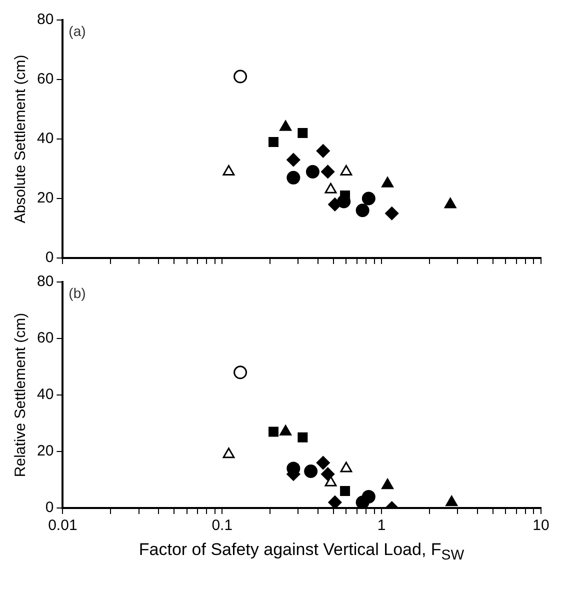 The height and width of the screenshot is (590, 563). What do you see at coordinates (222, 525) in the screenshot?
I see `x-tick-label: 0.1` at bounding box center [222, 525].